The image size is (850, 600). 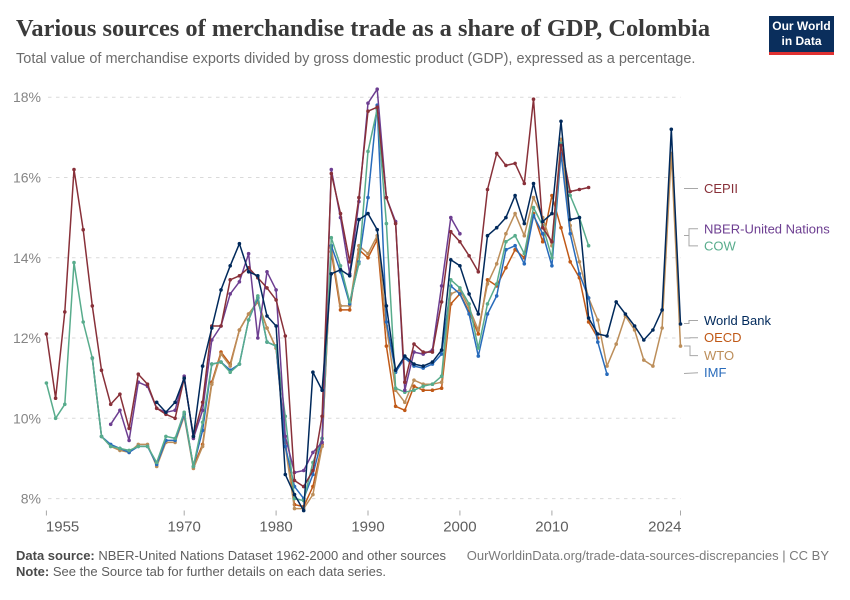 I want to click on svg-text: IMF, so click(x=715, y=372).